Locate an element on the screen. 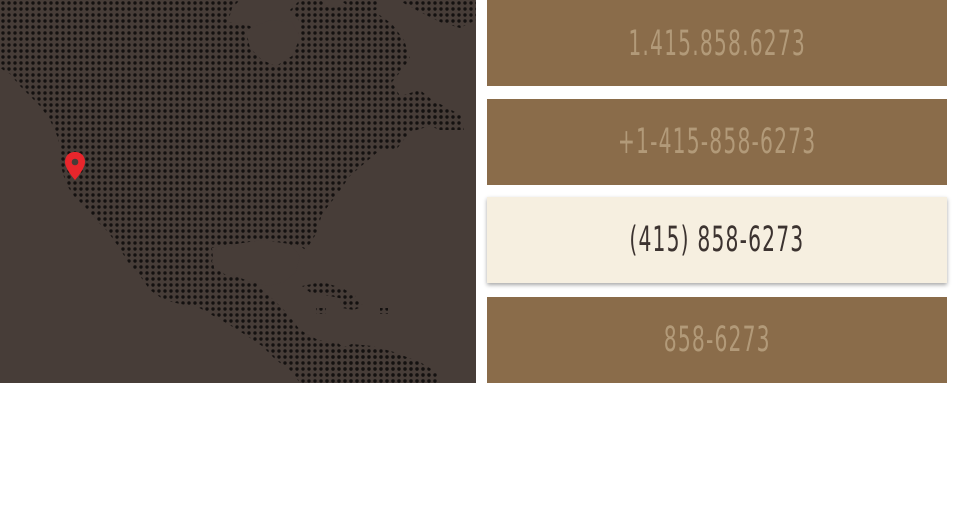  phone-format-option-parenthesized: (415) 858-6273 is located at coordinates (717, 240).